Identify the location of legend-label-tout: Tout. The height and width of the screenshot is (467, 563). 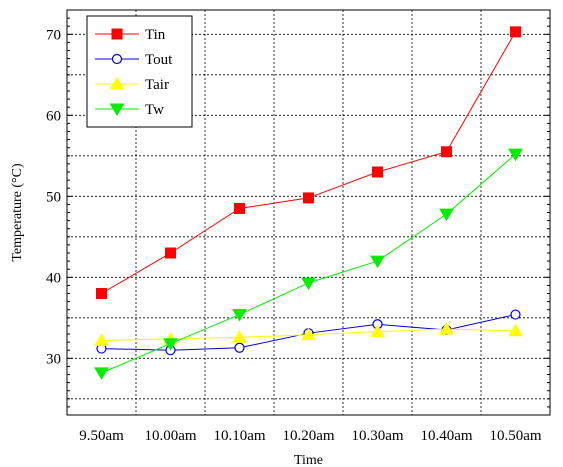
(159, 60).